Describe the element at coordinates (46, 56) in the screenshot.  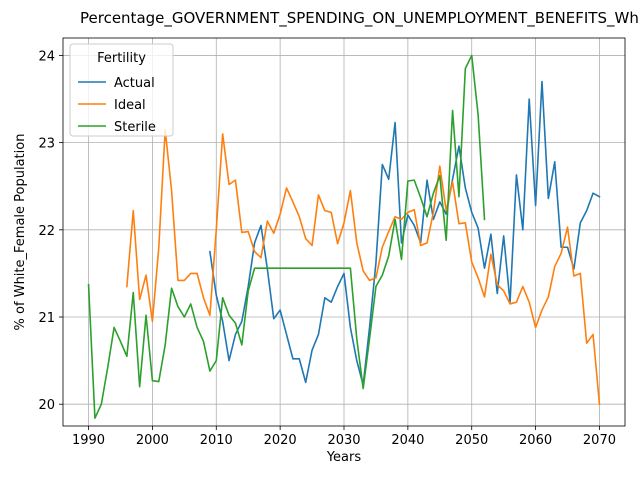
I see `y-tick-label: 24` at that location.